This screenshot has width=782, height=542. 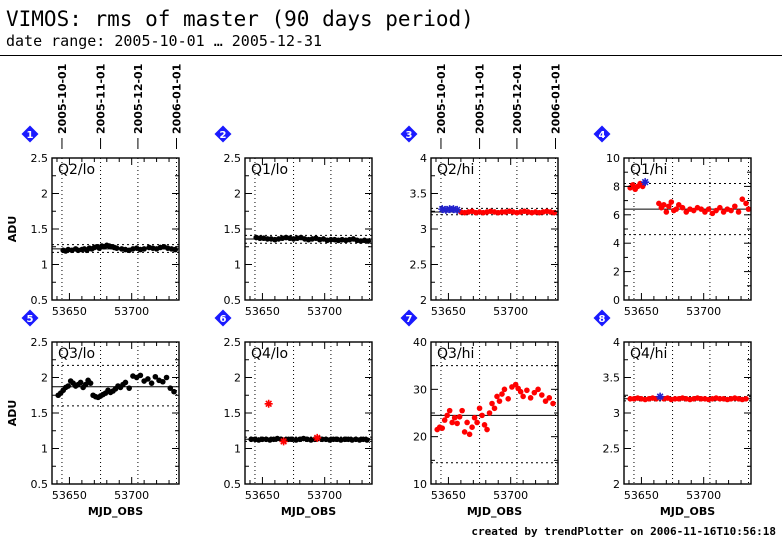 What do you see at coordinates (44, 378) in the screenshot?
I see `panel-5-ytick-label-3: 2` at bounding box center [44, 378].